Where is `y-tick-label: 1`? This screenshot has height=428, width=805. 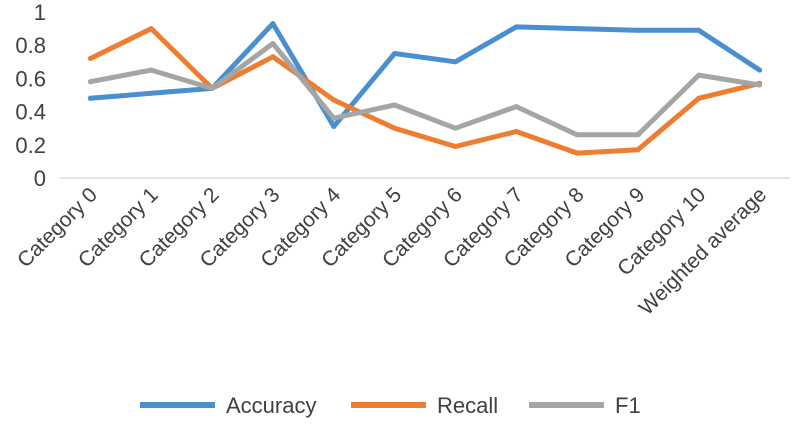 y-tick-label: 1 is located at coordinates (40, 12).